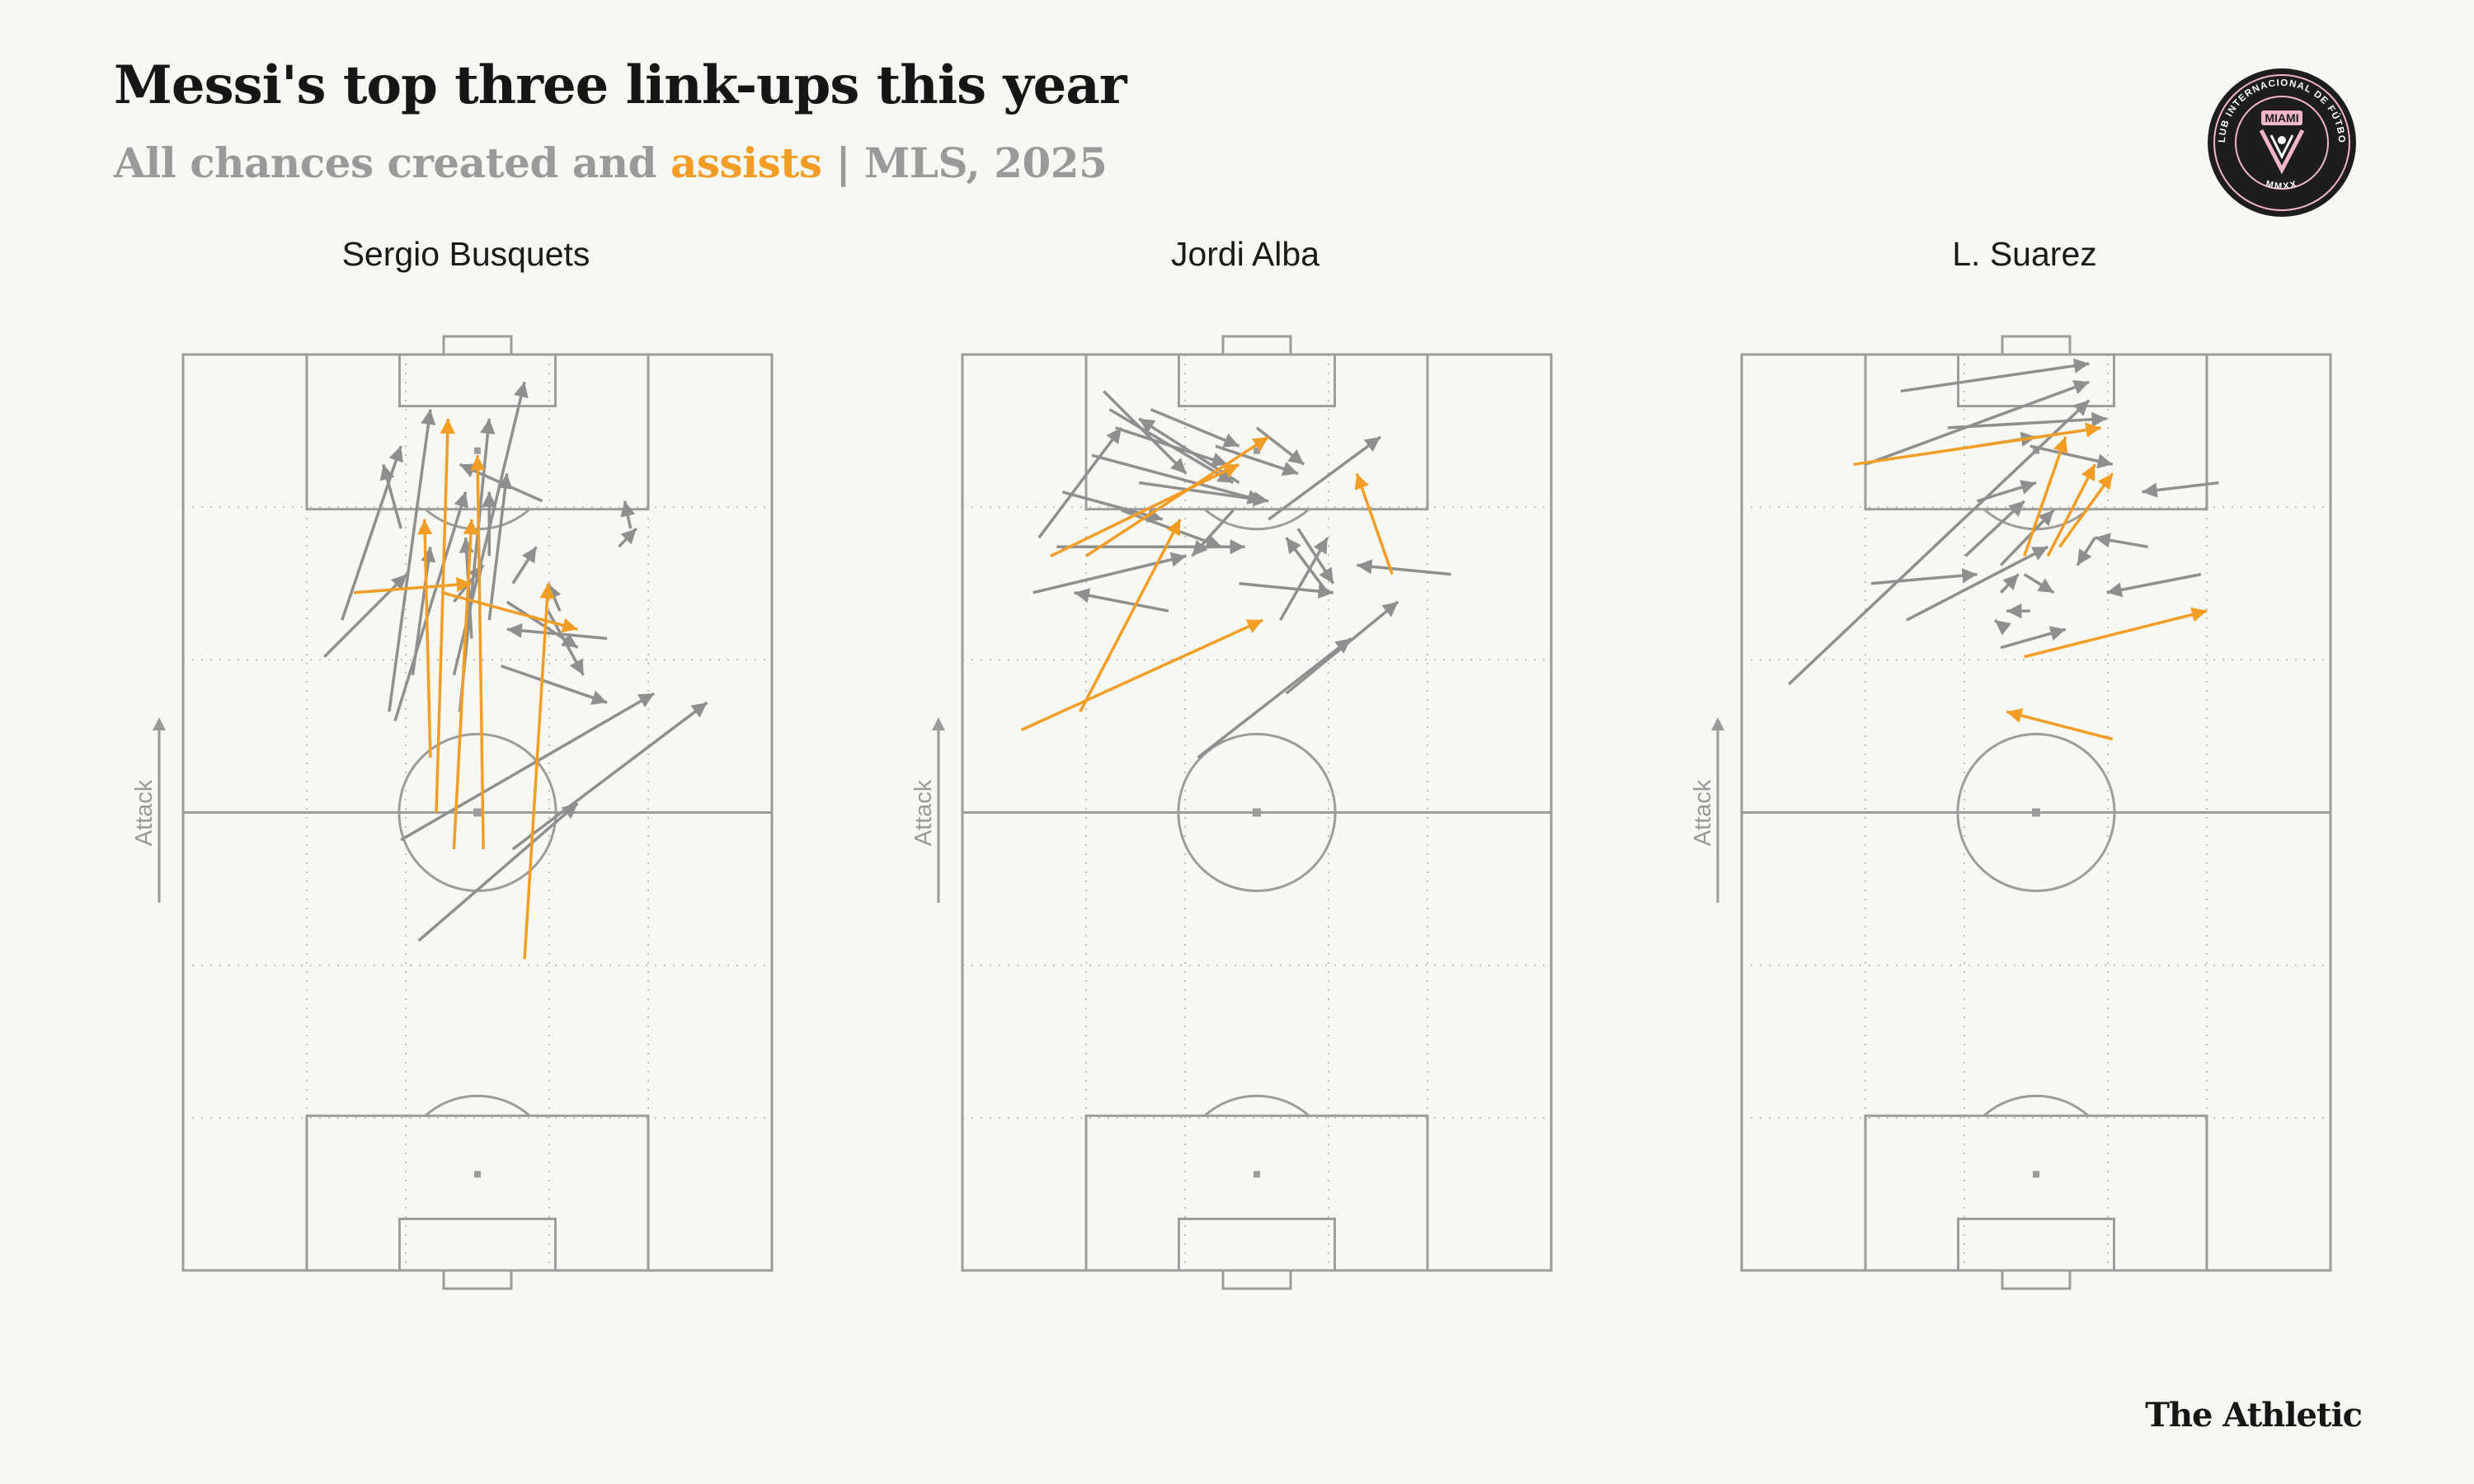 Image resolution: width=2474 pixels, height=1484 pixels. What do you see at coordinates (1256, 1174) in the screenshot?
I see `penalty-spot-bottom` at bounding box center [1256, 1174].